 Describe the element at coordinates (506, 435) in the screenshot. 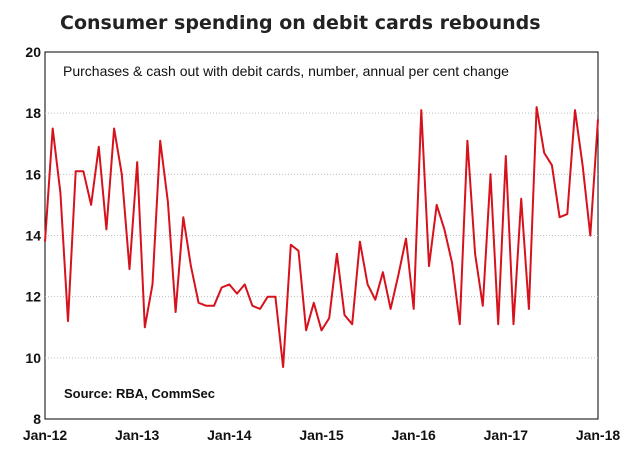

I see `x-tick-label: Jan-17` at that location.